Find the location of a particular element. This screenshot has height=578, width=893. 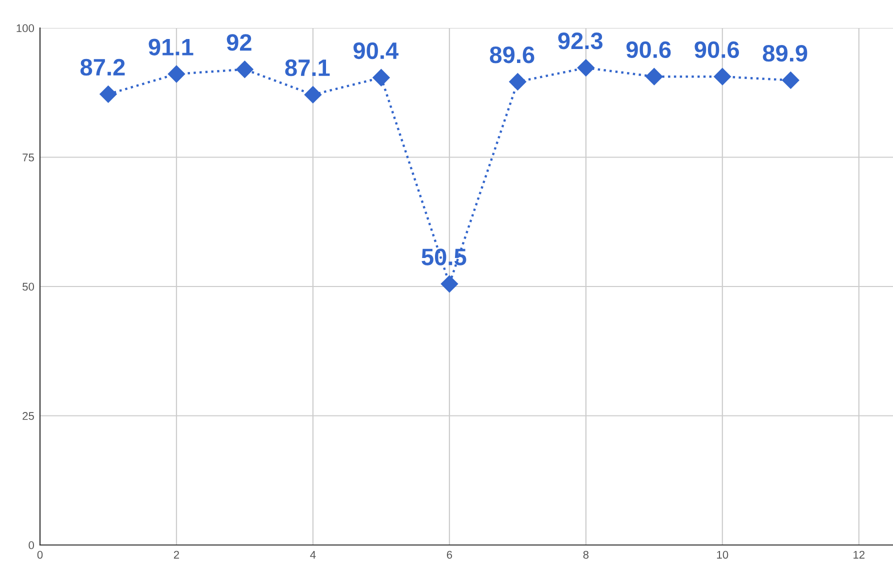

x-tick-label: 2 is located at coordinates (177, 554).